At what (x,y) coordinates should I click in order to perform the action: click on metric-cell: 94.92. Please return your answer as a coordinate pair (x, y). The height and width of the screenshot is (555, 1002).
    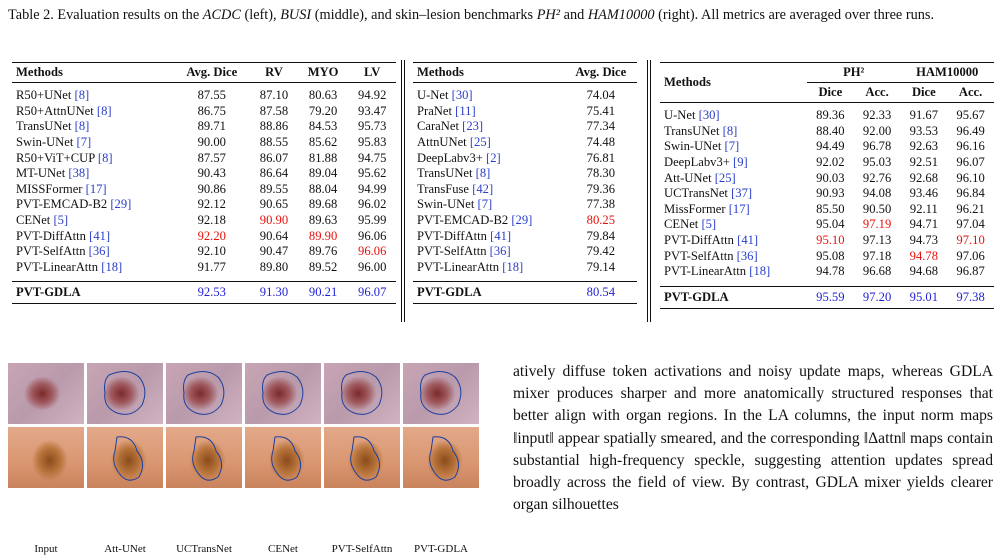
    Looking at the image, I should click on (372, 95).